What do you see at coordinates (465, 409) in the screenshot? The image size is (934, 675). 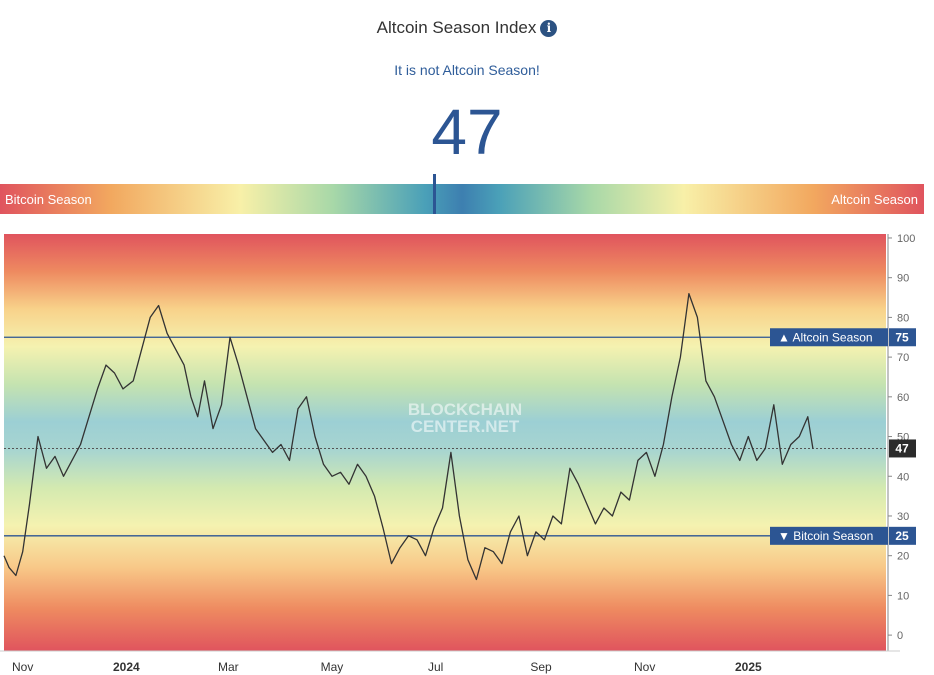 I see `watermark-line1: BLOCKCHAIN` at bounding box center [465, 409].